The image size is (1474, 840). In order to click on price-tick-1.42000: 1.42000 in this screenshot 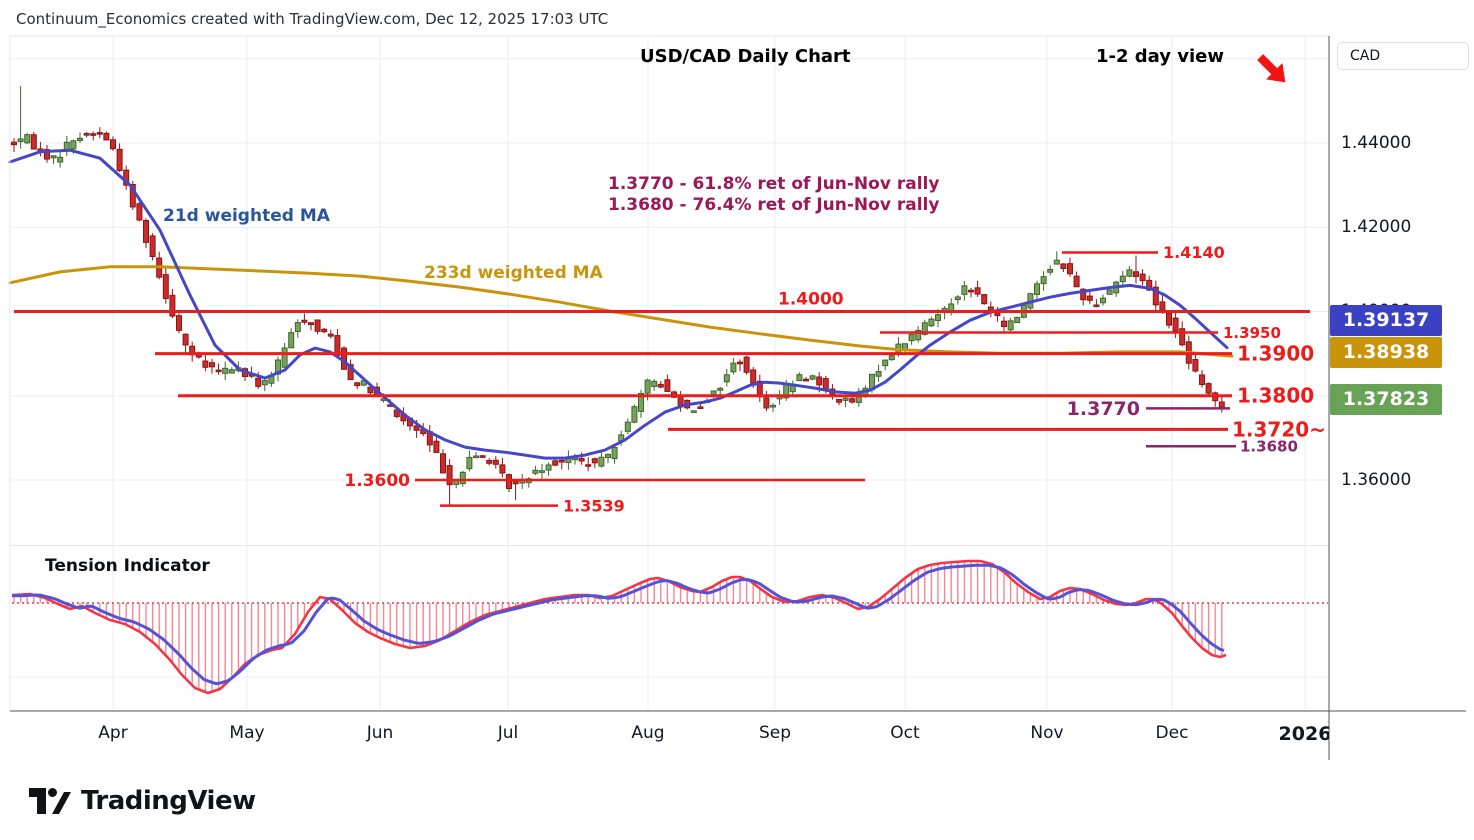, I will do `click(1376, 227)`.